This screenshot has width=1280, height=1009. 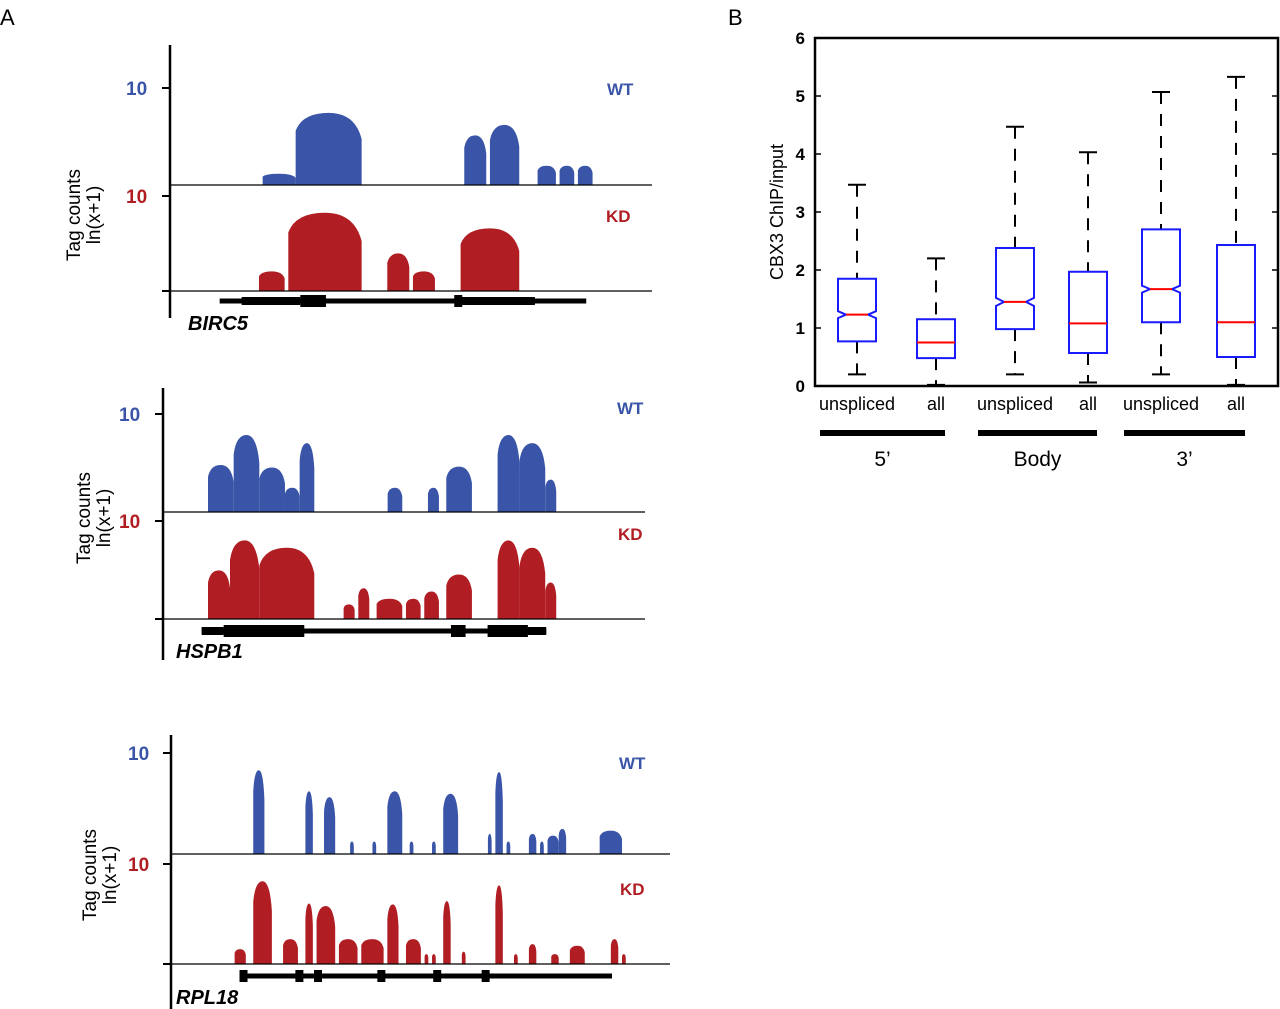 I want to click on box-5: all, so click(x=1236, y=244).